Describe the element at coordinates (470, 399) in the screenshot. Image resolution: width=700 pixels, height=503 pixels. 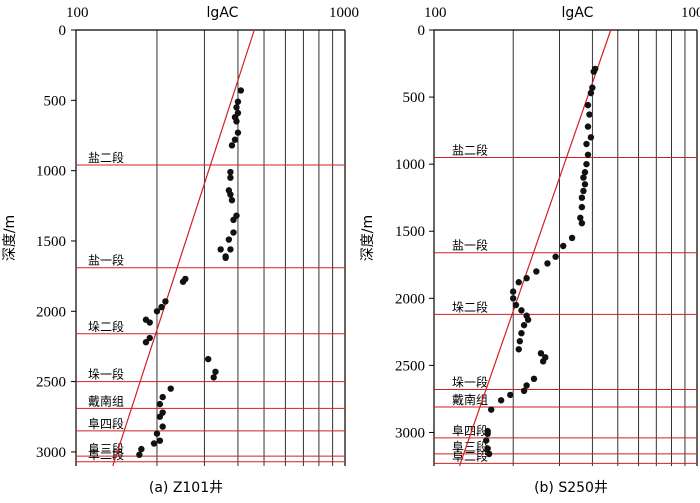
I see `formation-label: 戴南组` at that location.